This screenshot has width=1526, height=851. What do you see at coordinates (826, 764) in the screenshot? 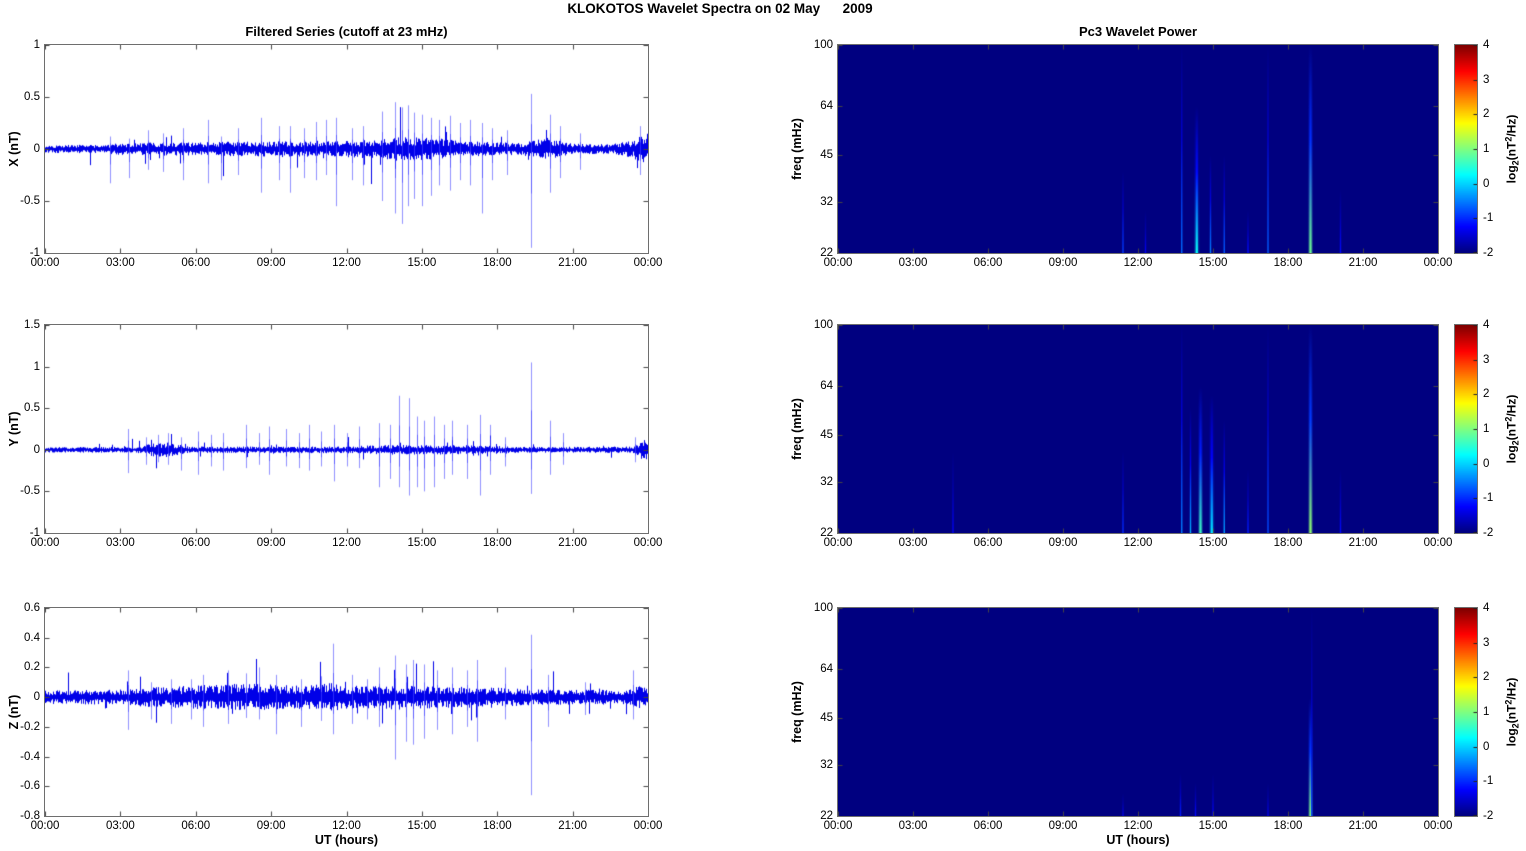
I see `z-wavelet-ytick-label: 32` at bounding box center [826, 764].